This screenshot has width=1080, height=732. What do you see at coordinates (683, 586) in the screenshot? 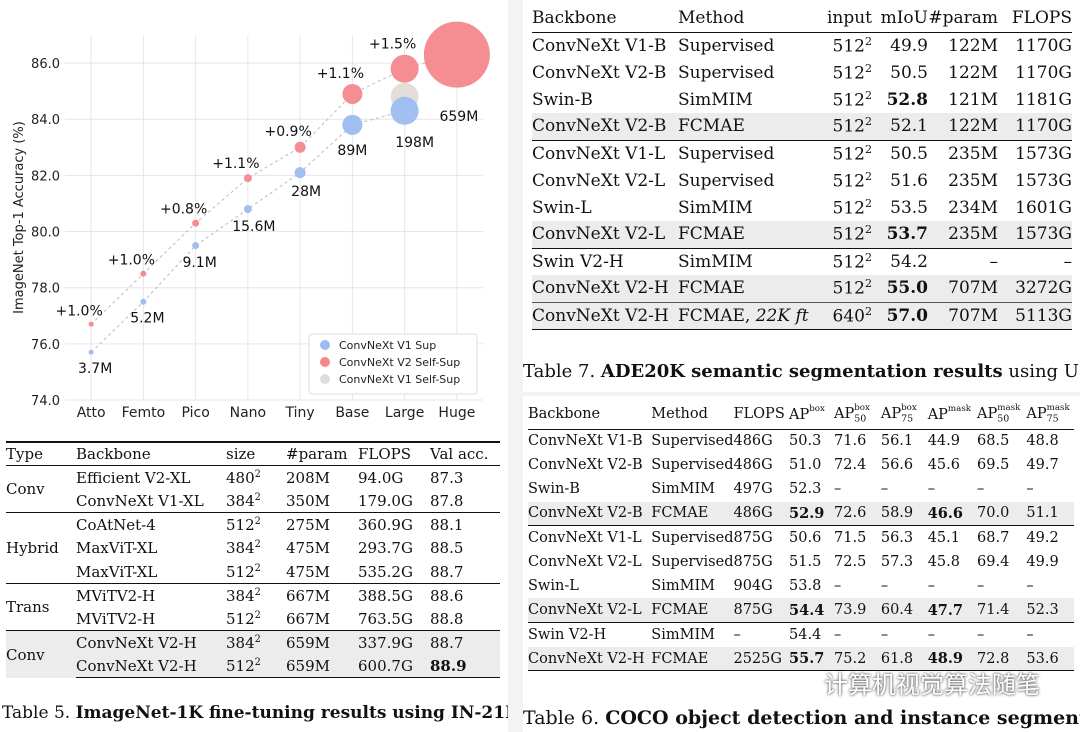
I see `t6-cell-method: SimMIM` at bounding box center [683, 586].